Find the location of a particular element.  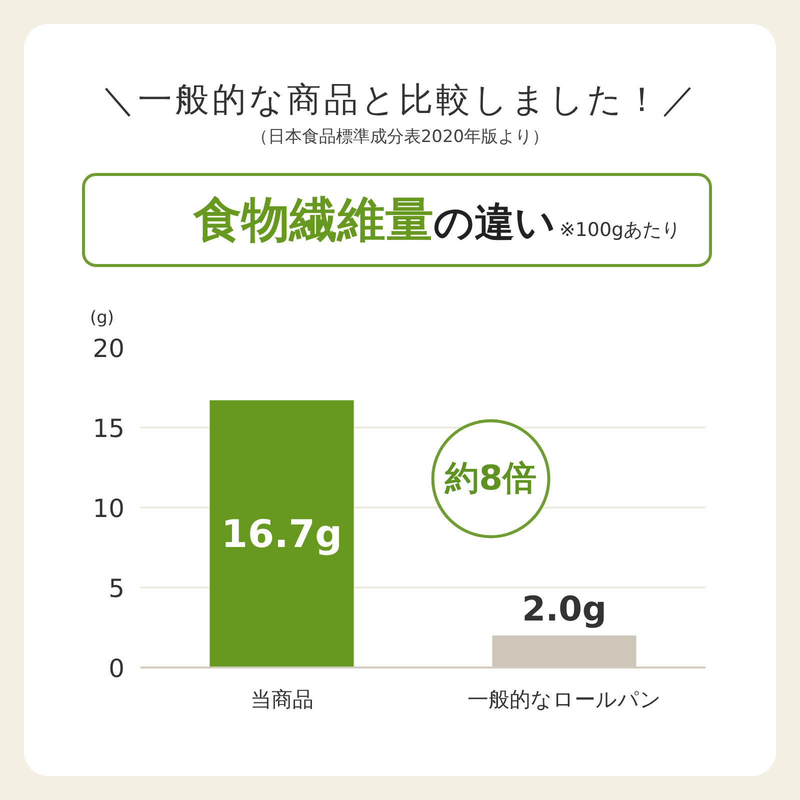

text: 食物繊維量 is located at coordinates (313, 220).